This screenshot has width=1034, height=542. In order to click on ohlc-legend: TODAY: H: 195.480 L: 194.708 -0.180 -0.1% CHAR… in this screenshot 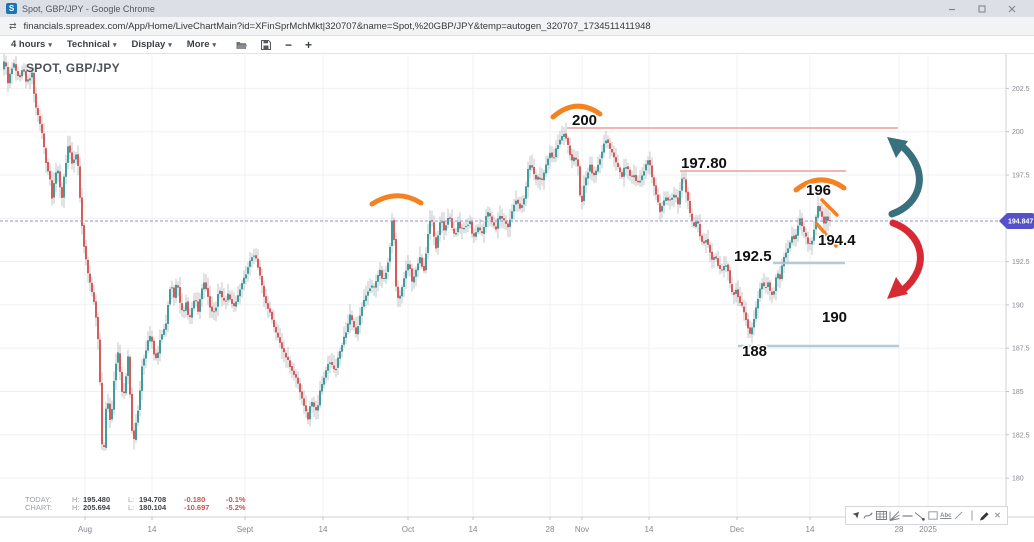, I will do `click(135, 504)`.